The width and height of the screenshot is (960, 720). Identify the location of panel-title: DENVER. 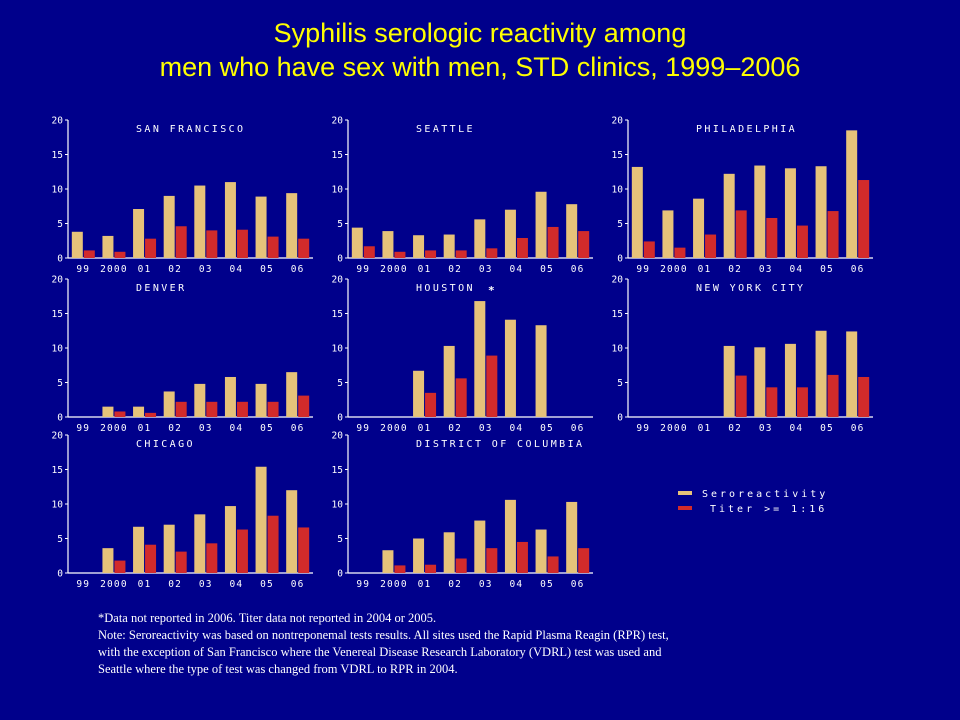
(161, 288).